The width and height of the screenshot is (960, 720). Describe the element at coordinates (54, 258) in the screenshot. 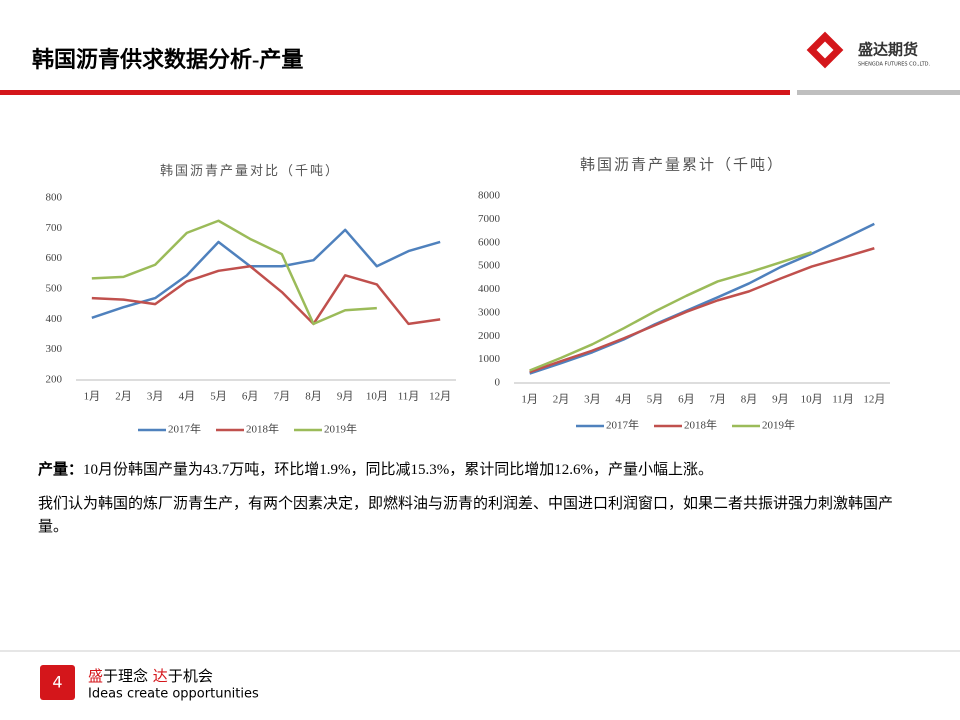

I see `y-tick-label: 600` at that location.